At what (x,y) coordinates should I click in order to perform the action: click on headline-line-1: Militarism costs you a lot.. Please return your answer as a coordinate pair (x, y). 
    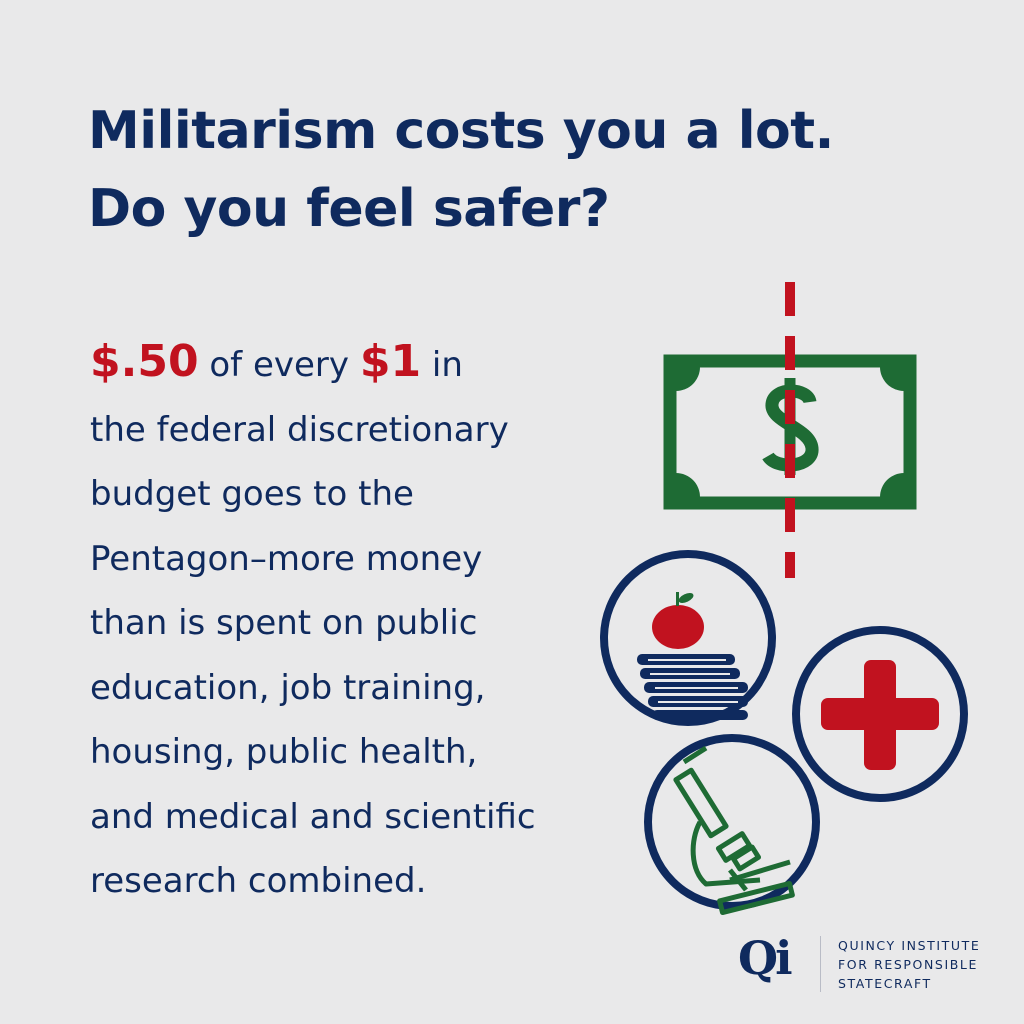
    Looking at the image, I should click on (461, 131).